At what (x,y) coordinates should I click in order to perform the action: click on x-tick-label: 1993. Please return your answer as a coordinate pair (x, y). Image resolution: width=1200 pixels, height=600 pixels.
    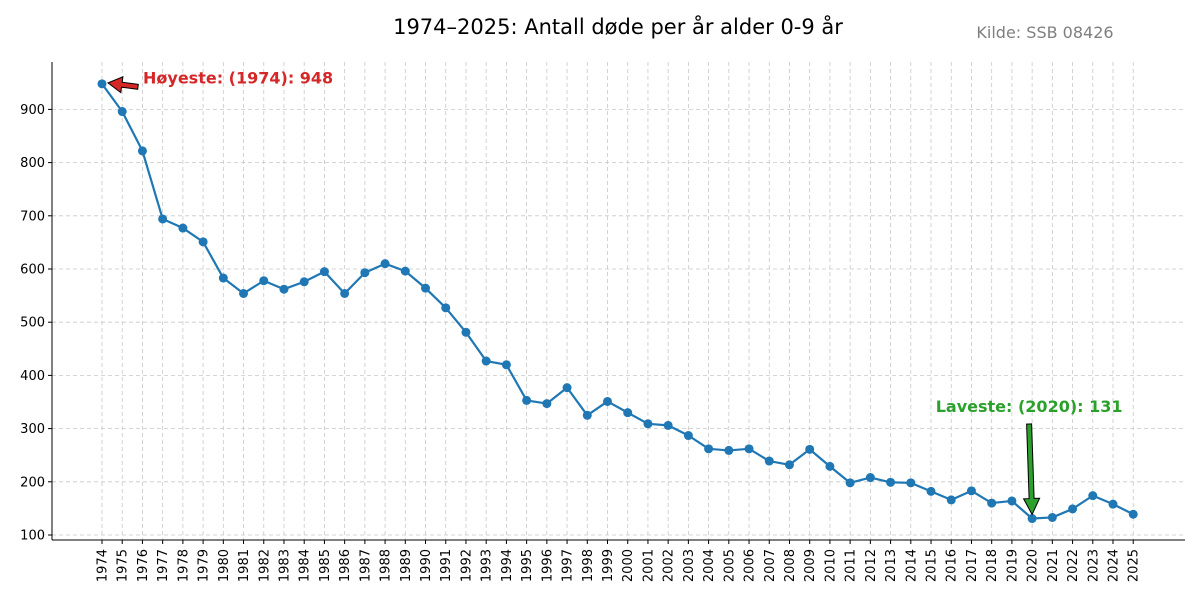
    Looking at the image, I should click on (487, 565).